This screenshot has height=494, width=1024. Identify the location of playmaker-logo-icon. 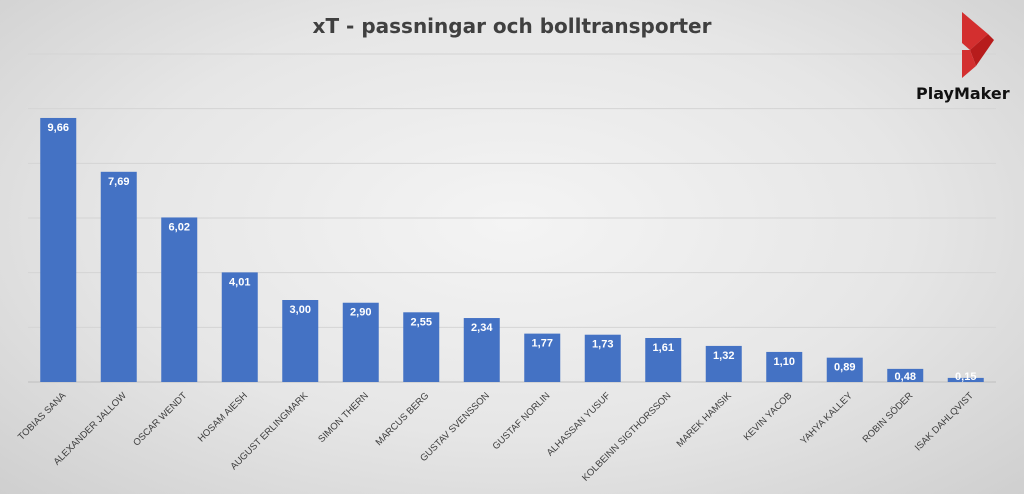
(978, 45).